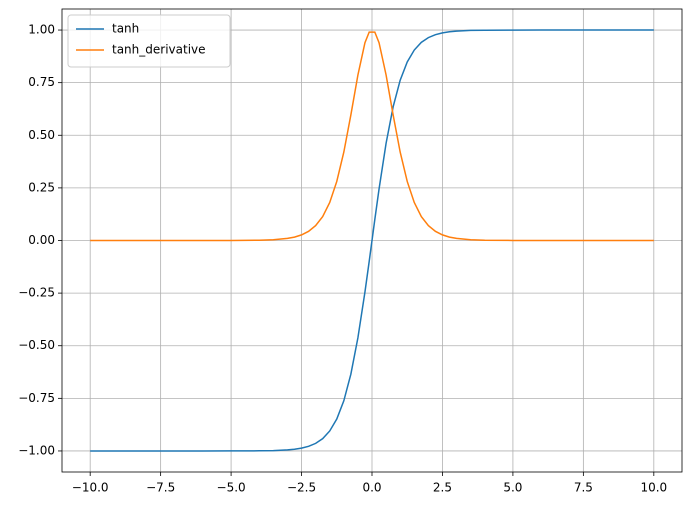 The height and width of the screenshot is (505, 692). What do you see at coordinates (36, 450) in the screenshot?
I see `y-tick-label: −1.00` at bounding box center [36, 450].